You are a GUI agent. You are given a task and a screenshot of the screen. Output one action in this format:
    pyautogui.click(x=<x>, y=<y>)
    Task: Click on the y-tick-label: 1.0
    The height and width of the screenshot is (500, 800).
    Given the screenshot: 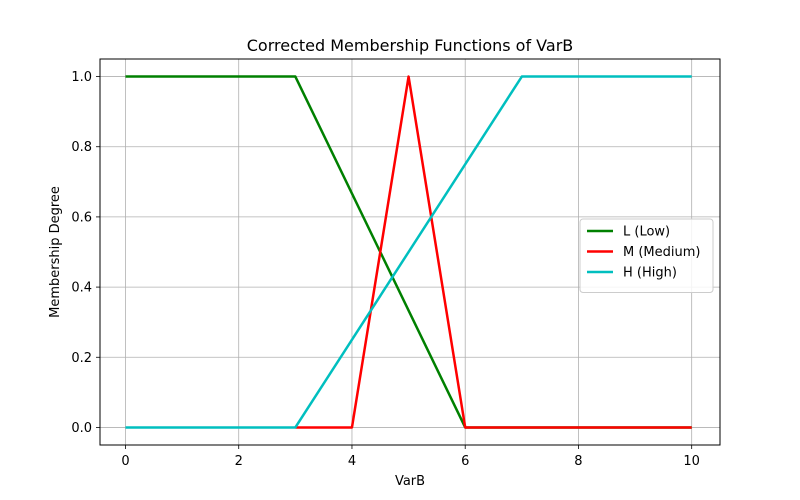 What is the action you would take?
    pyautogui.click(x=81, y=77)
    